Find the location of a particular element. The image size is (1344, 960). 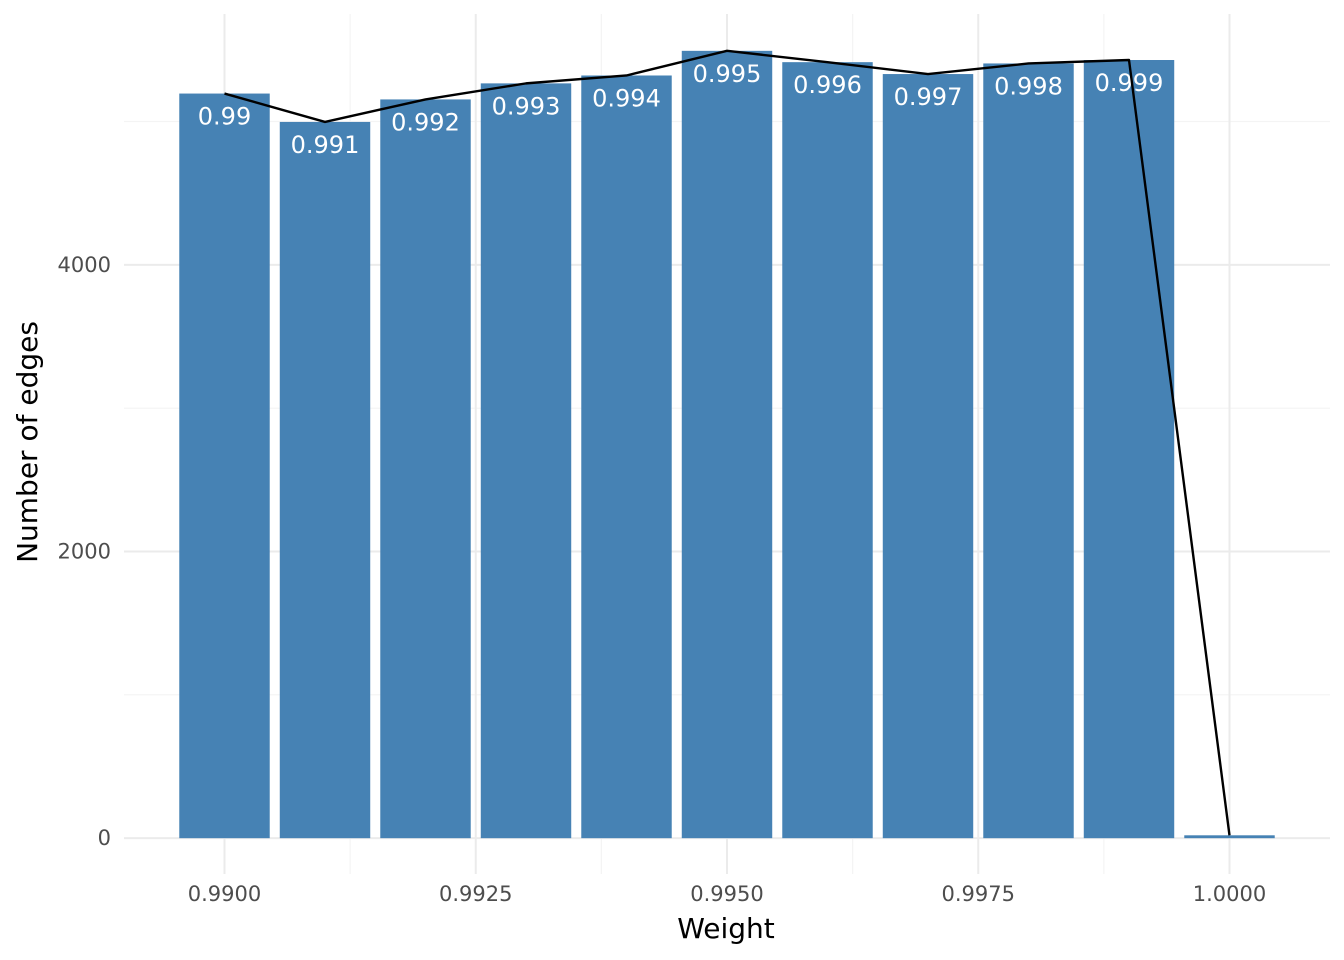

bar-value-label: 0.992 is located at coordinates (425, 122).